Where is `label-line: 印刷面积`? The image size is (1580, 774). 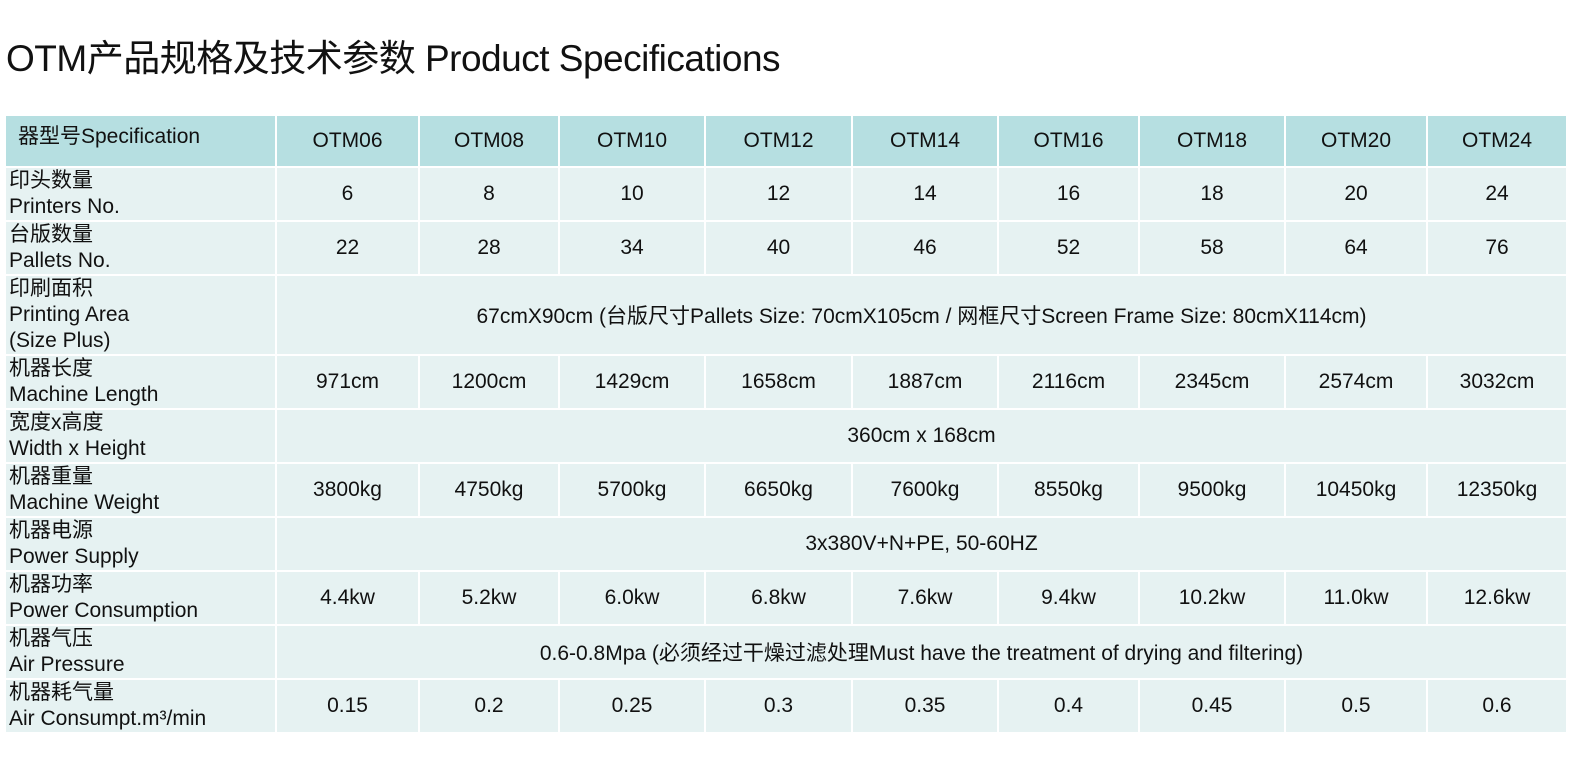 label-line: 印刷面积 is located at coordinates (51, 288).